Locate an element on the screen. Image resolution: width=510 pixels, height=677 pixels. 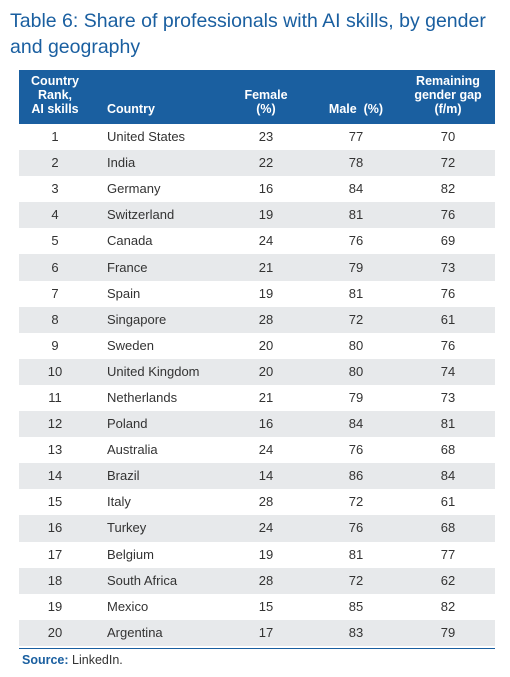
rank-cell: 8 is located at coordinates (55, 319).